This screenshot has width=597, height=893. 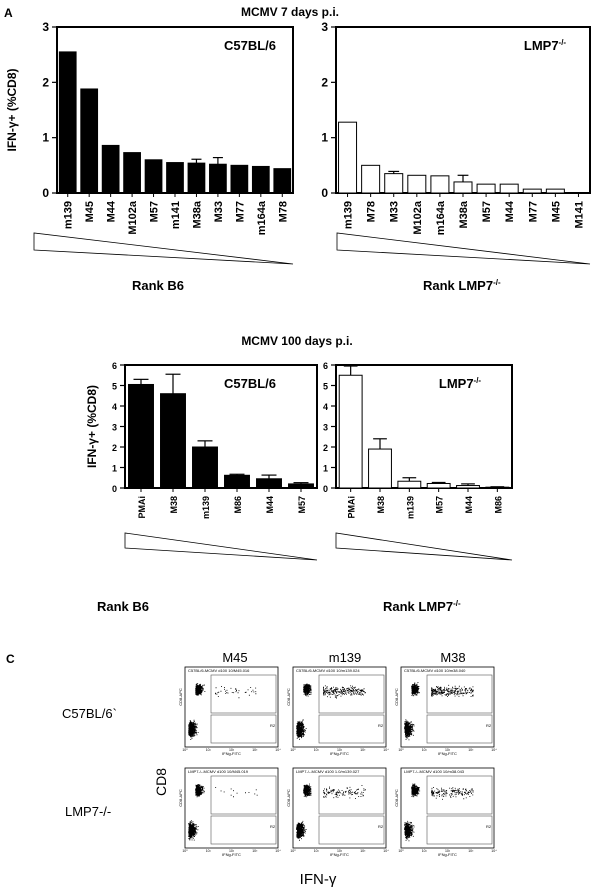 I want to click on flow-row-label-lmp7: LMP7-/-, so click(x=88, y=811).